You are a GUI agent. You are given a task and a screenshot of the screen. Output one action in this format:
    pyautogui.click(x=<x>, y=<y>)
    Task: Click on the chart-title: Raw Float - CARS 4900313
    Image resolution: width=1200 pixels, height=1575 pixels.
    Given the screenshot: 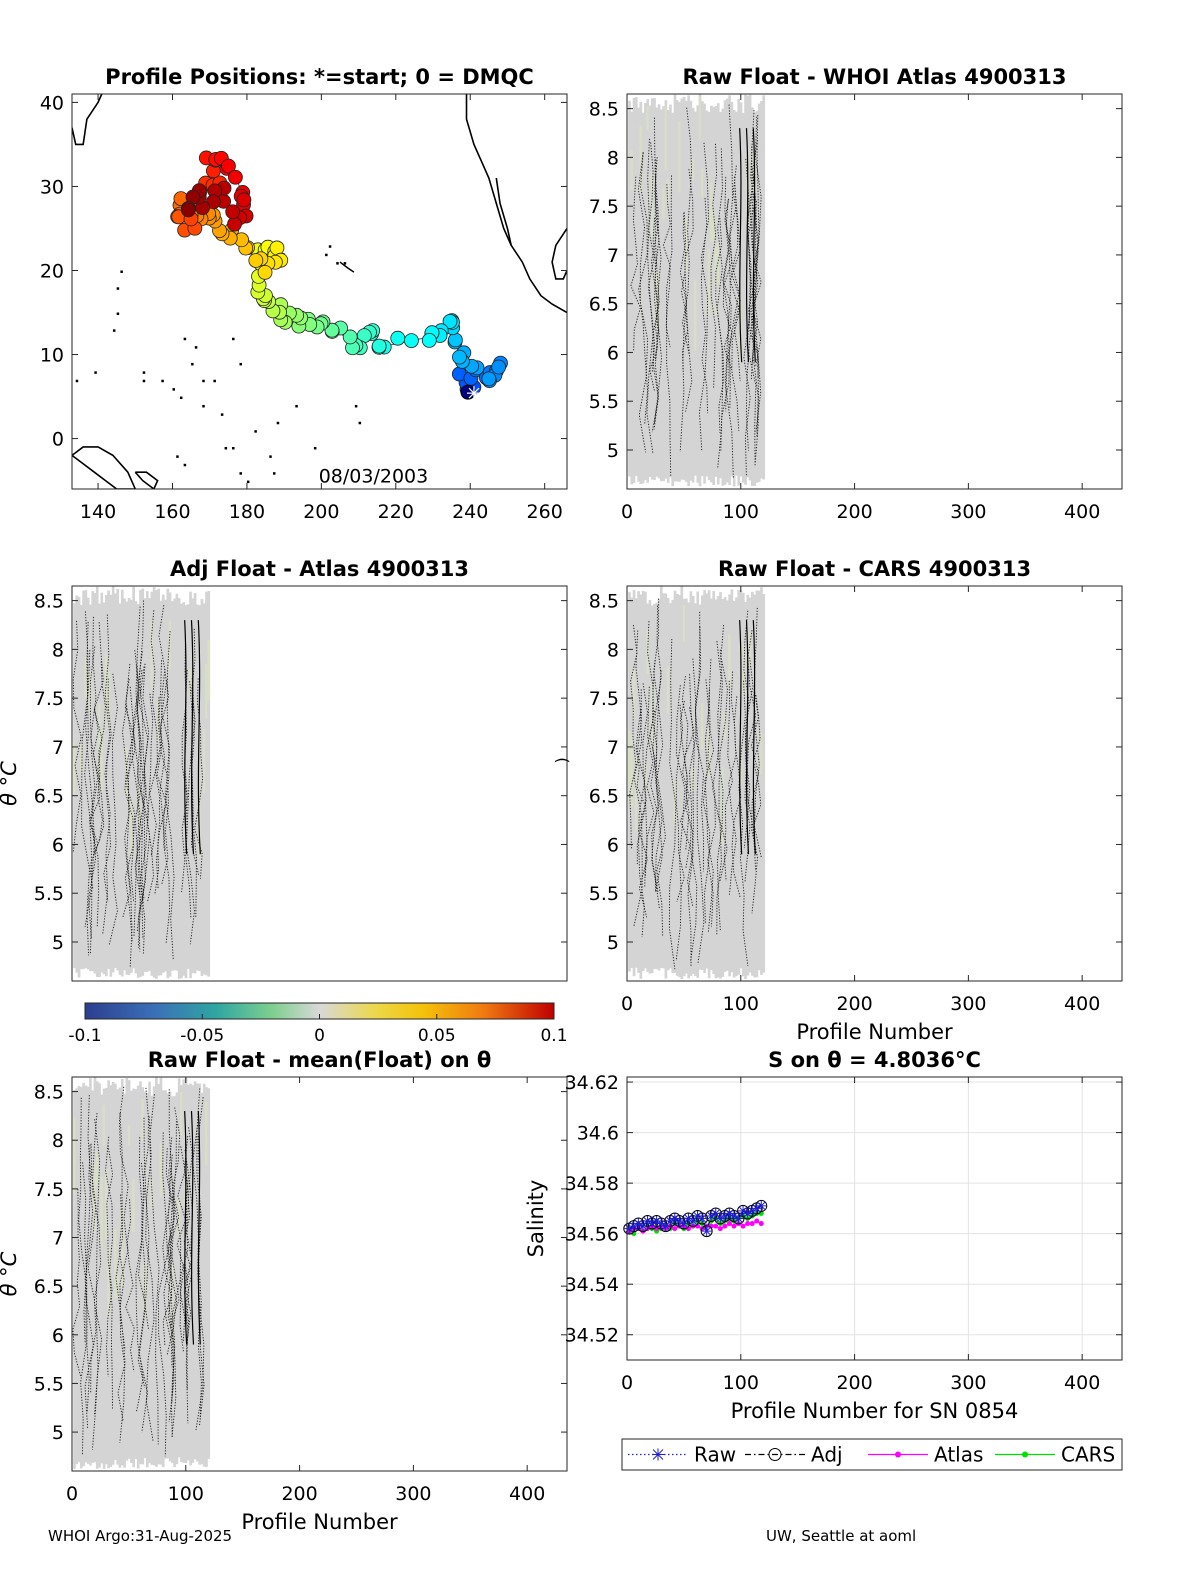 What is the action you would take?
    pyautogui.click(x=874, y=569)
    